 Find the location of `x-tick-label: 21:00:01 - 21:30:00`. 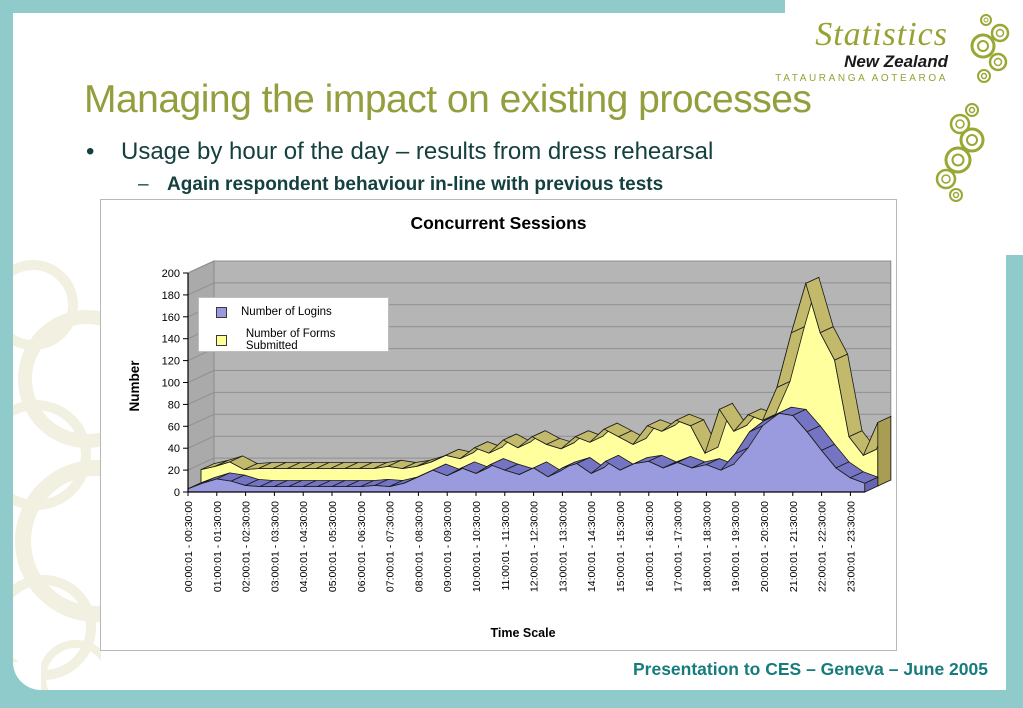

x-tick-label: 21:00:01 - 21:30:00 is located at coordinates (794, 546).